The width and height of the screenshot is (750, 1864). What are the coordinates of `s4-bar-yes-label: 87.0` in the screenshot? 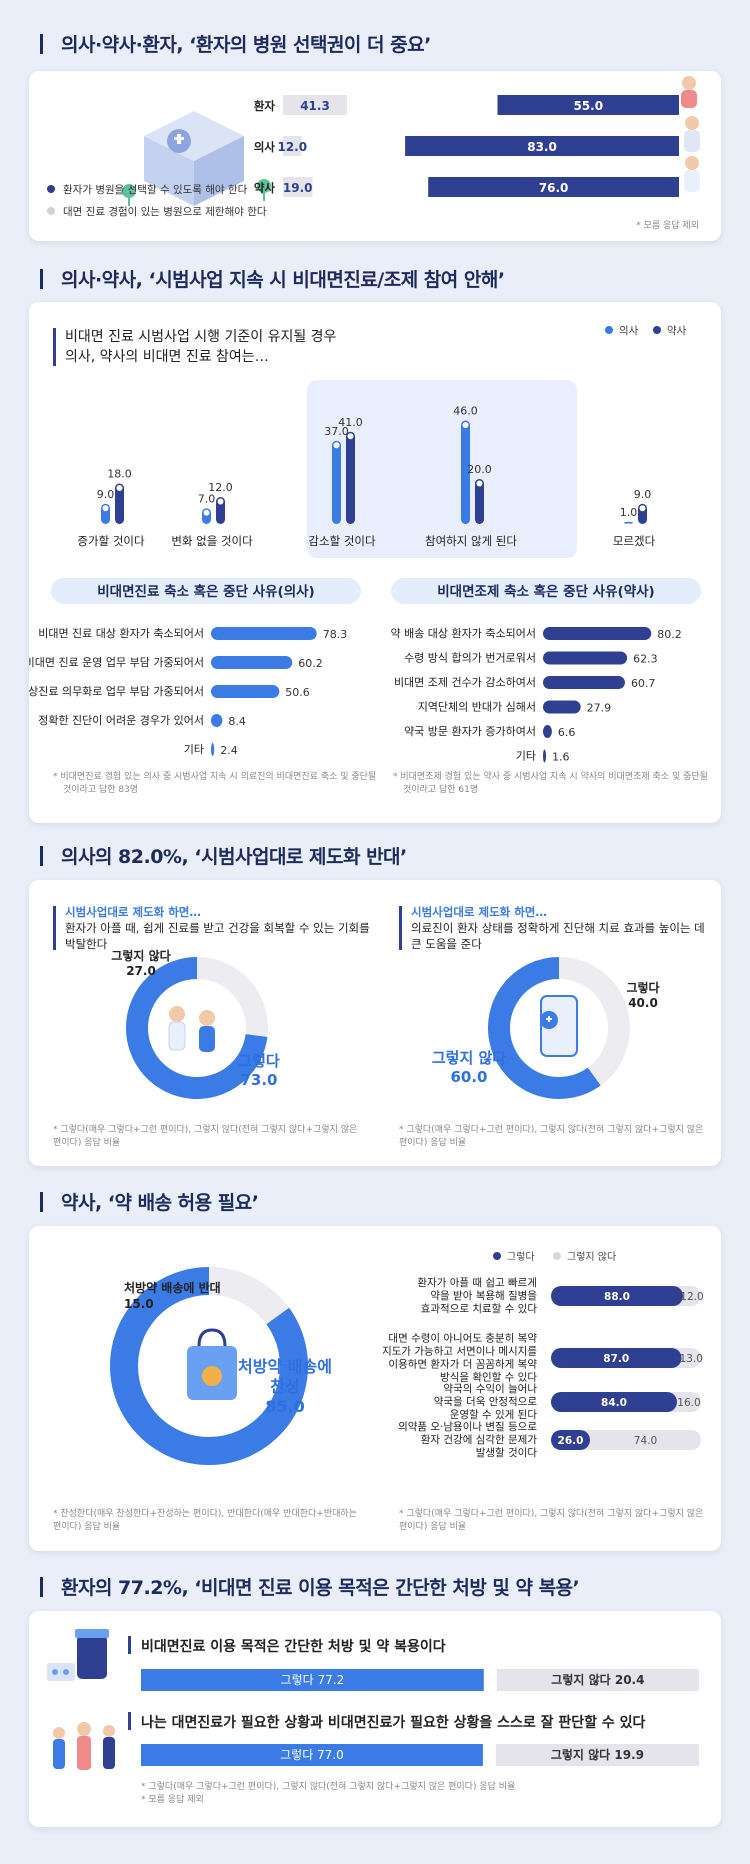 It's located at (616, 1359).